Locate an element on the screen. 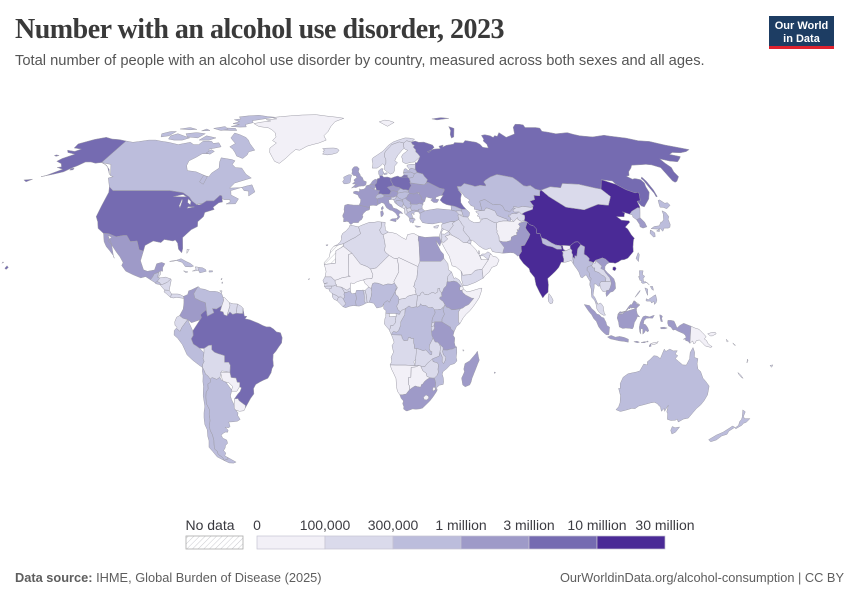  svg-text: 100,000 is located at coordinates (325, 525).